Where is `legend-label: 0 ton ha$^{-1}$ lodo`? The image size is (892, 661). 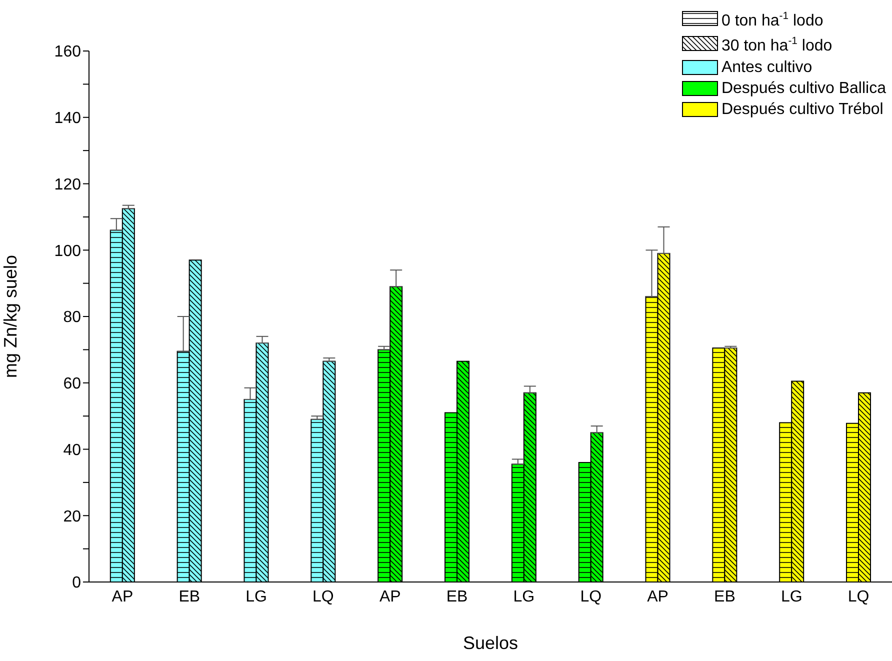 legend-label: 0 ton ha$^{-1}$ lodo is located at coordinates (772, 20).